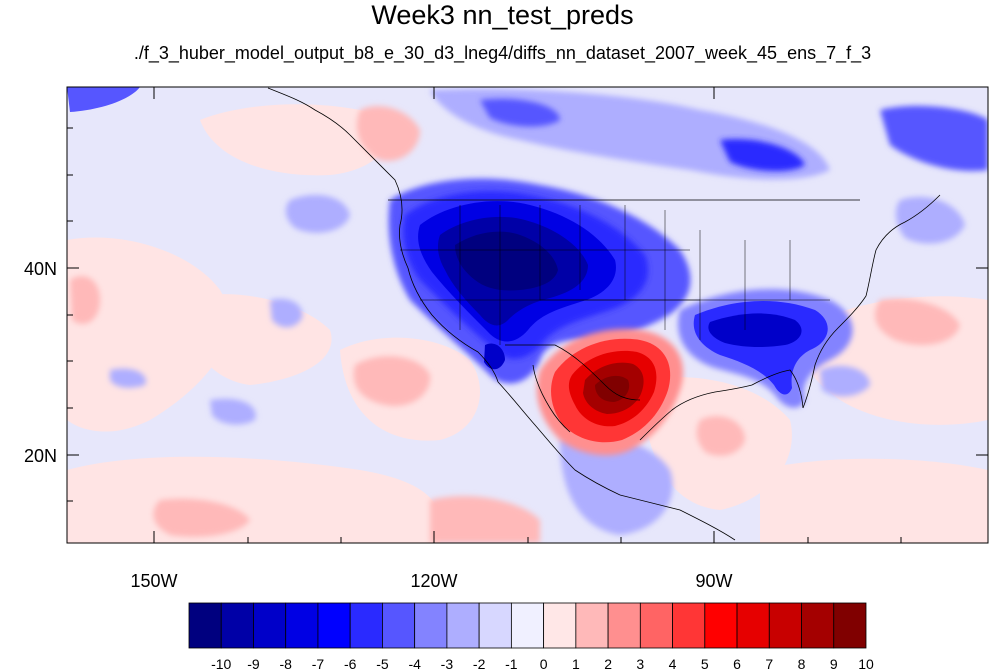 This screenshot has height=672, width=1005. I want to click on southeast-us-negative-anomaly, so click(765, 348).